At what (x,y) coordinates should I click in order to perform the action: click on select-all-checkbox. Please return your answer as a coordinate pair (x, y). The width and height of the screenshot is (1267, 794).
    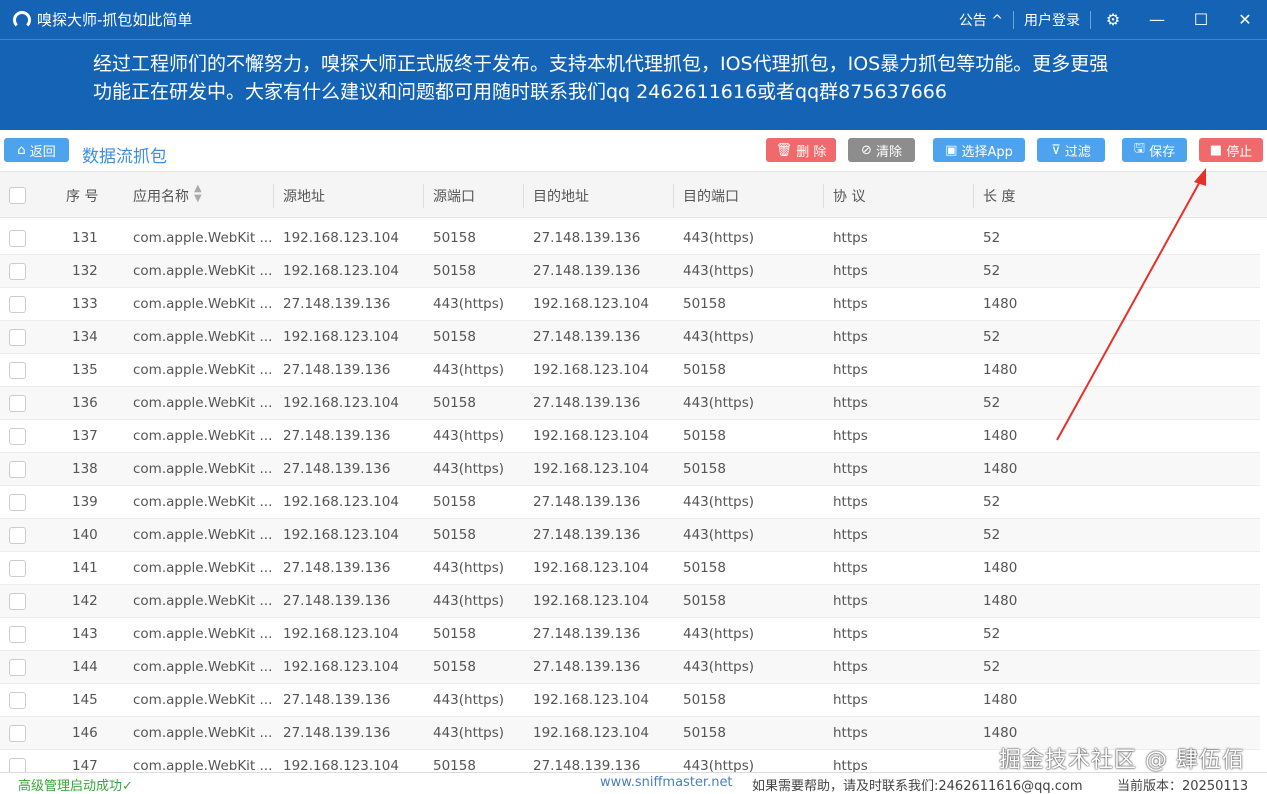
    Looking at the image, I should click on (17, 195).